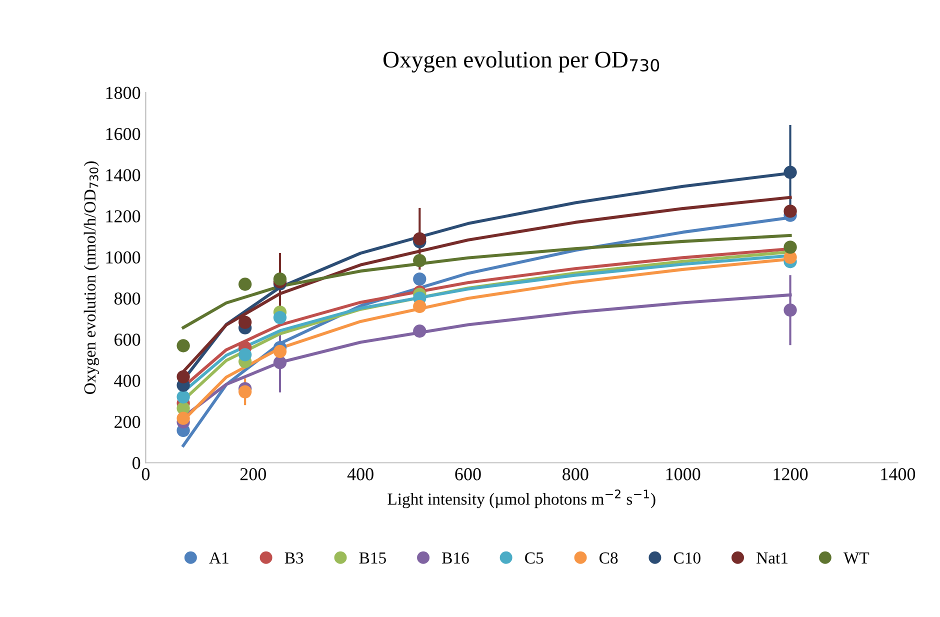 This screenshot has height=617, width=940. Describe the element at coordinates (127, 380) in the screenshot. I see `y-tick-label: 400` at that location.